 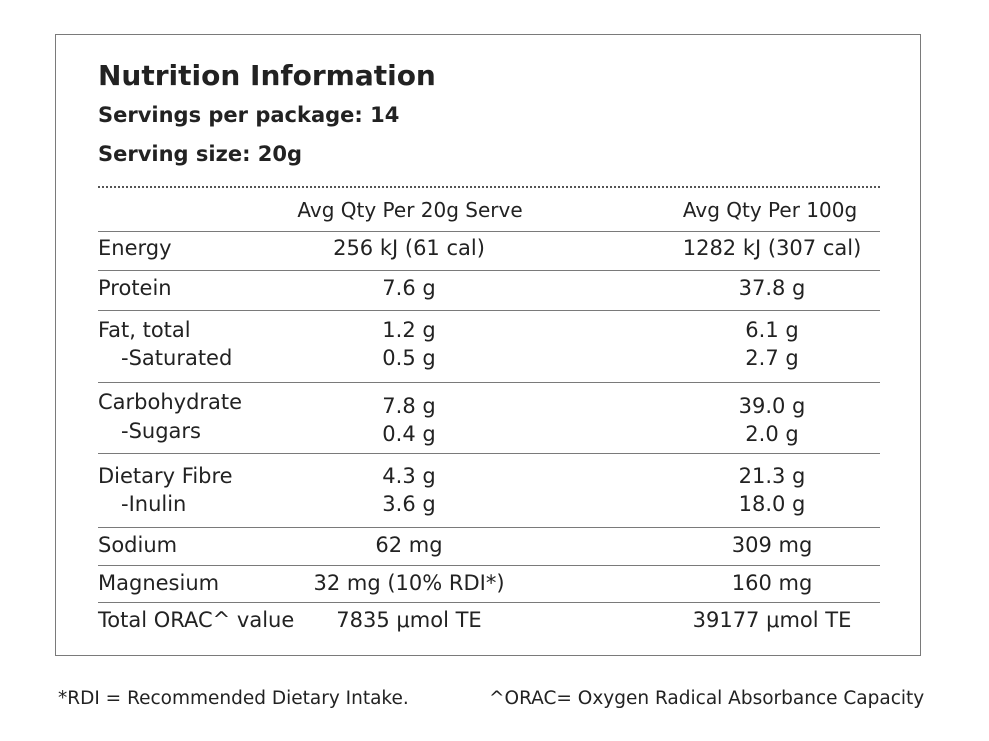 What do you see at coordinates (772, 406) in the screenshot?
I see `per-100g-value: 39.0 g` at bounding box center [772, 406].